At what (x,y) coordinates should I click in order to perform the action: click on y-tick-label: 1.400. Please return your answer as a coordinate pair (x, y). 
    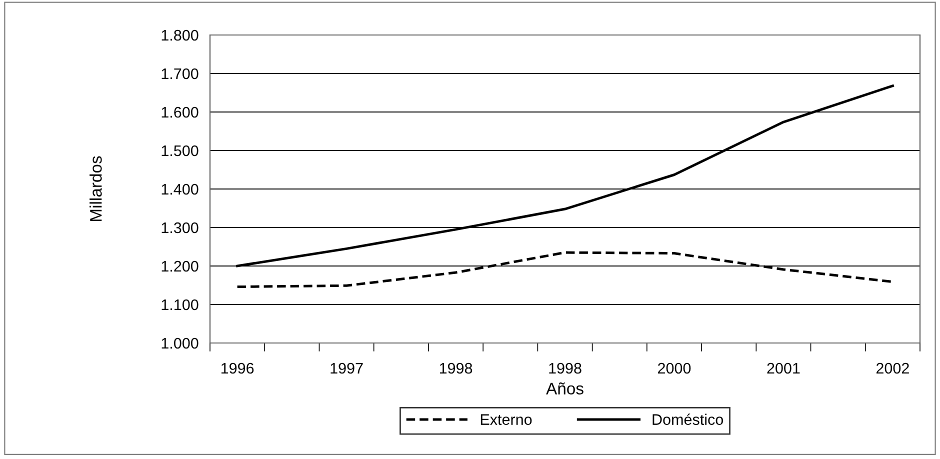
    Looking at the image, I should click on (180, 189).